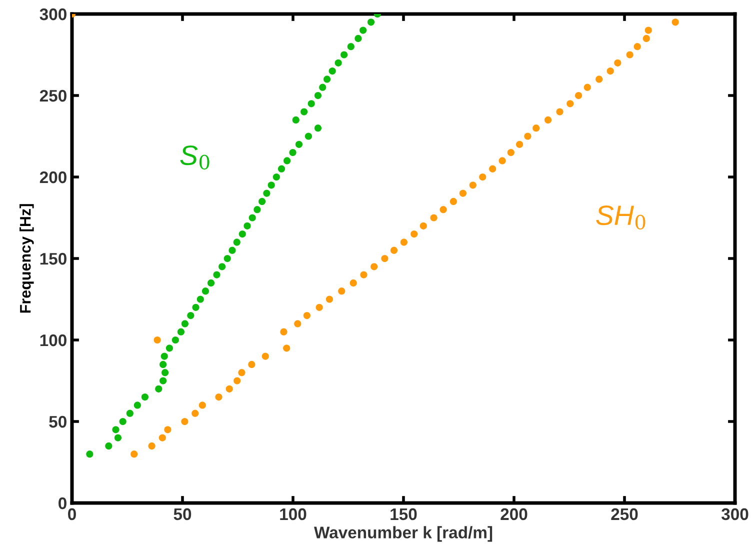 Image resolution: width=751 pixels, height=557 pixels. What do you see at coordinates (621, 217) in the screenshot?
I see `text: SH$_{0}$` at bounding box center [621, 217].